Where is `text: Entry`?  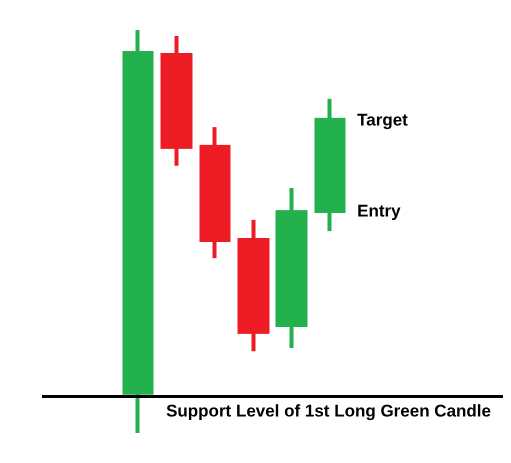
text: Entry is located at coordinates (379, 210).